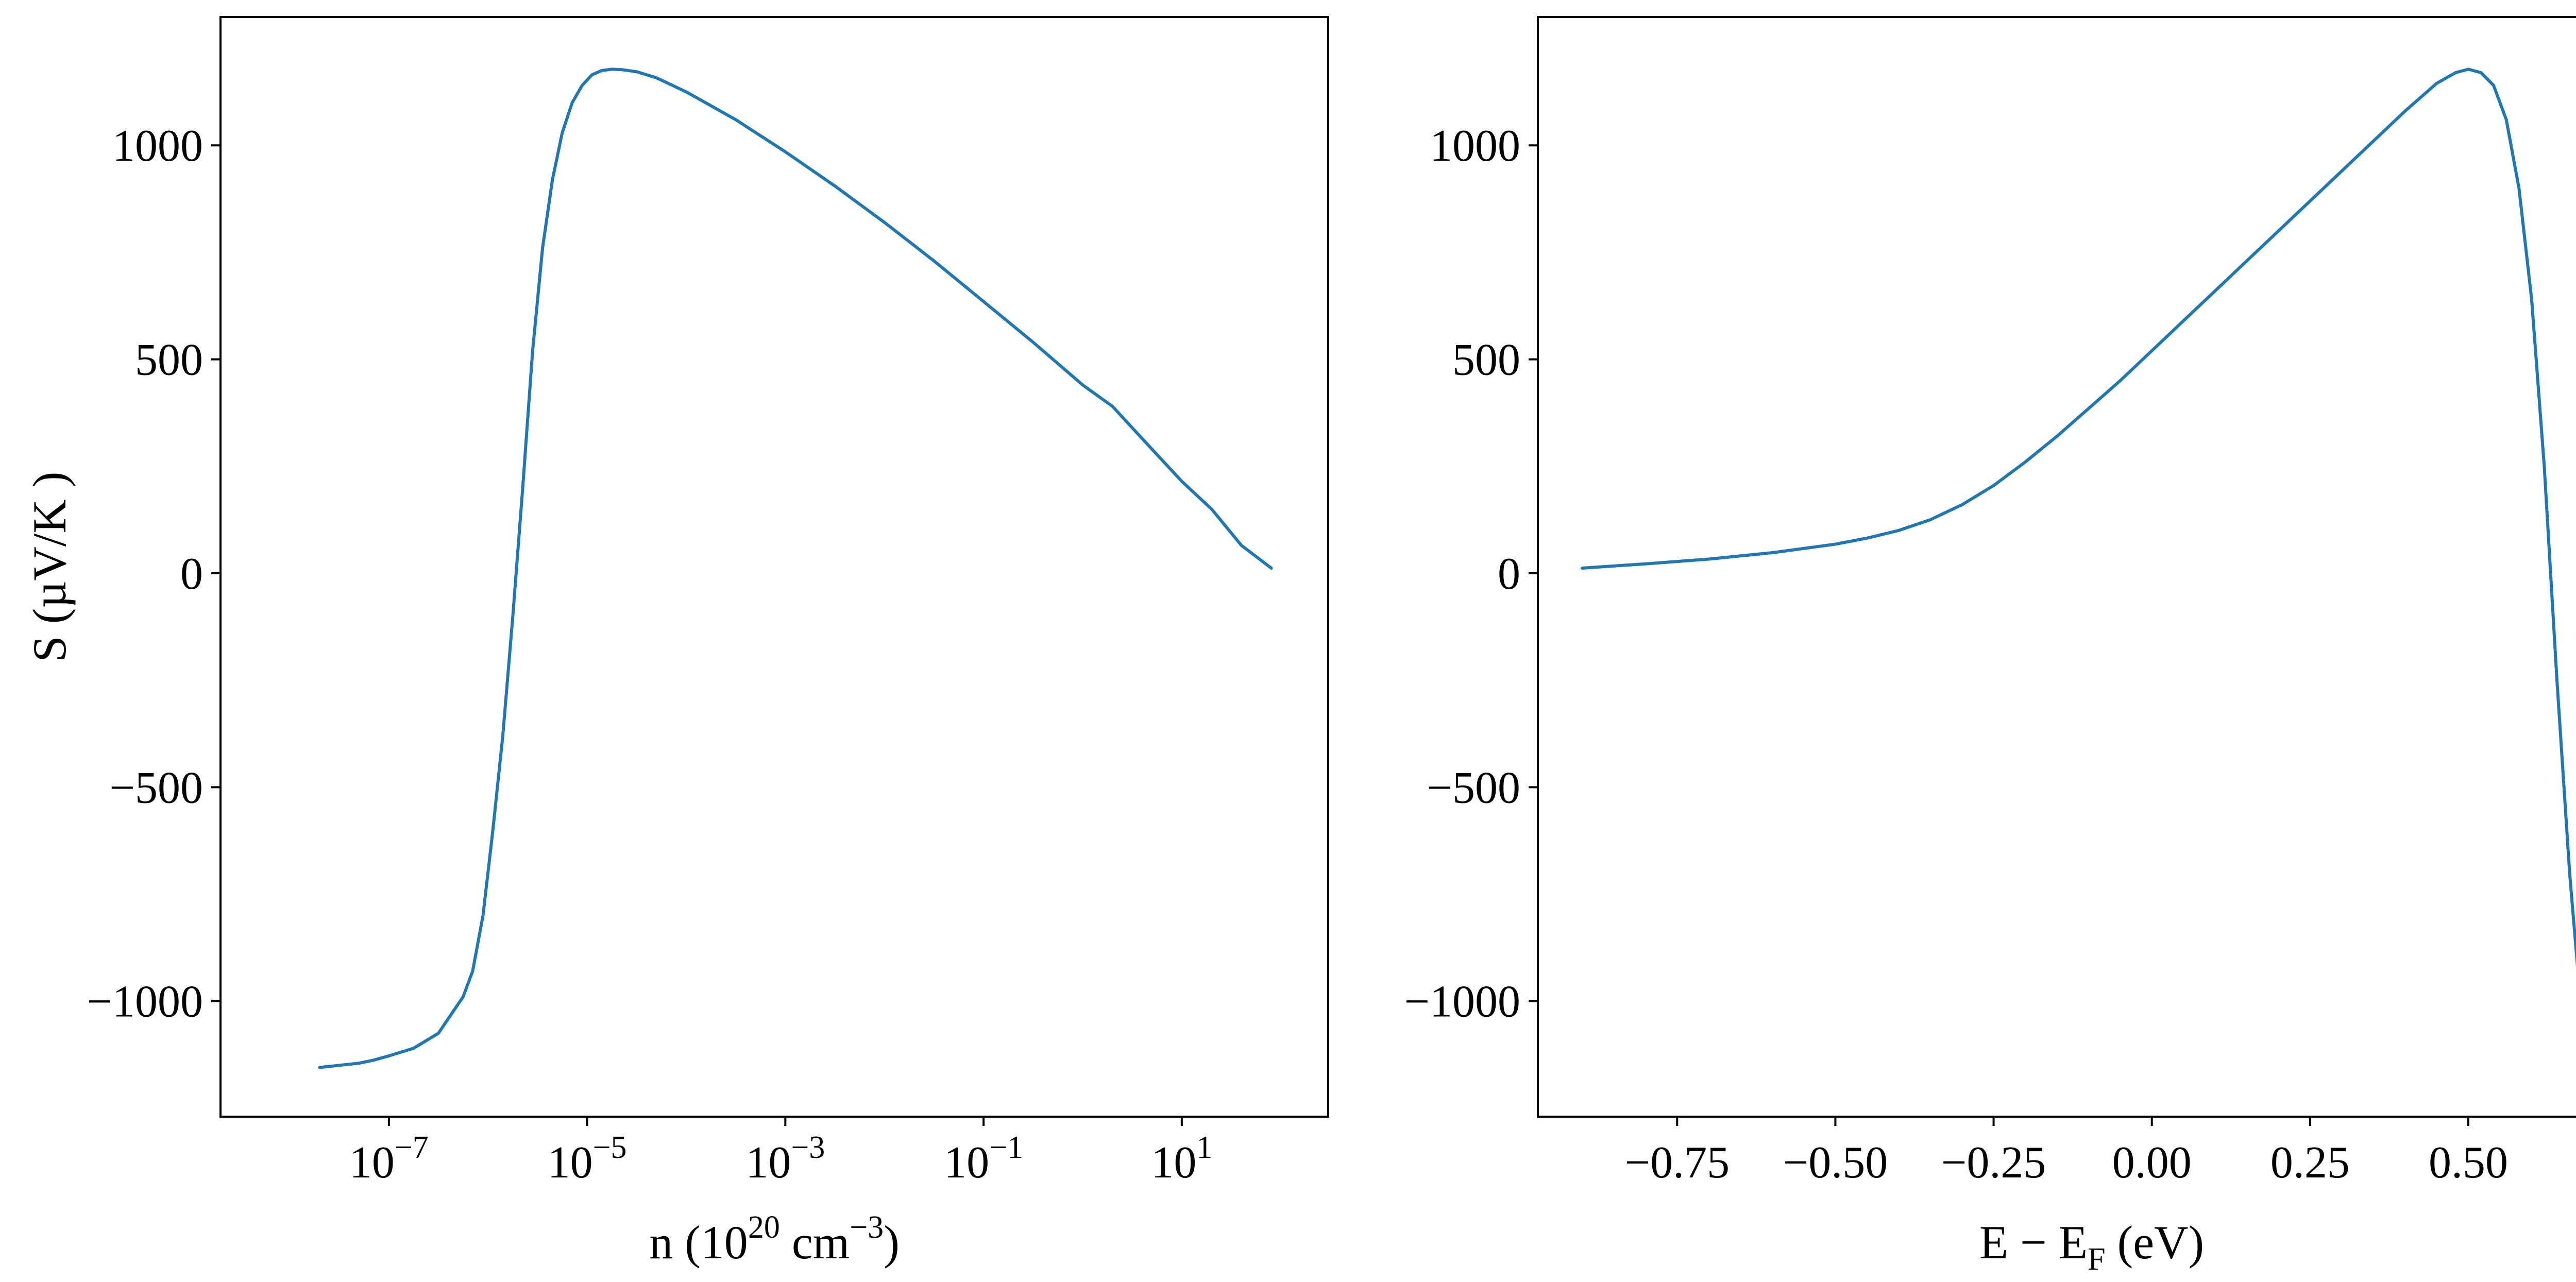 Image resolution: width=2576 pixels, height=1282 pixels. I want to click on x-axis-label: n (1020 cm−3), so click(774, 1239).